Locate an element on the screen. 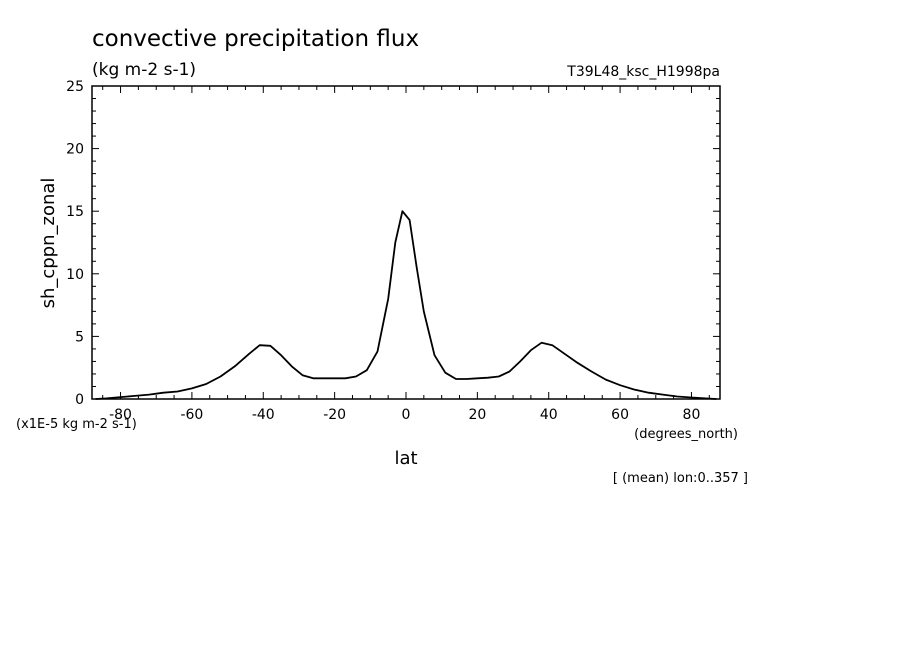 Image resolution: width=904 pixels, height=654 pixels. x-tick-label: 40 is located at coordinates (549, 415).